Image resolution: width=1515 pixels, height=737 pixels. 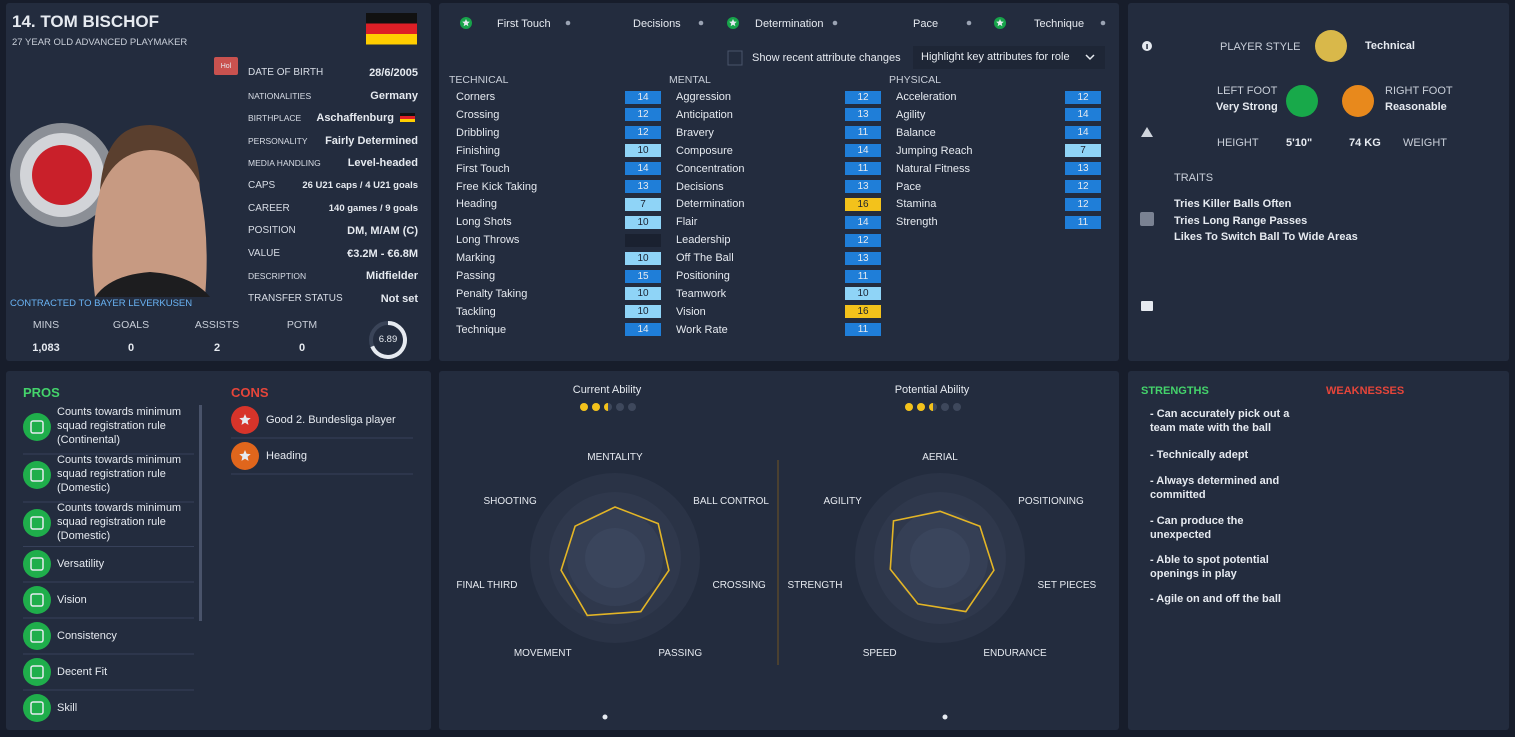 I want to click on detail-value: Level-headed, so click(x=382, y=163).